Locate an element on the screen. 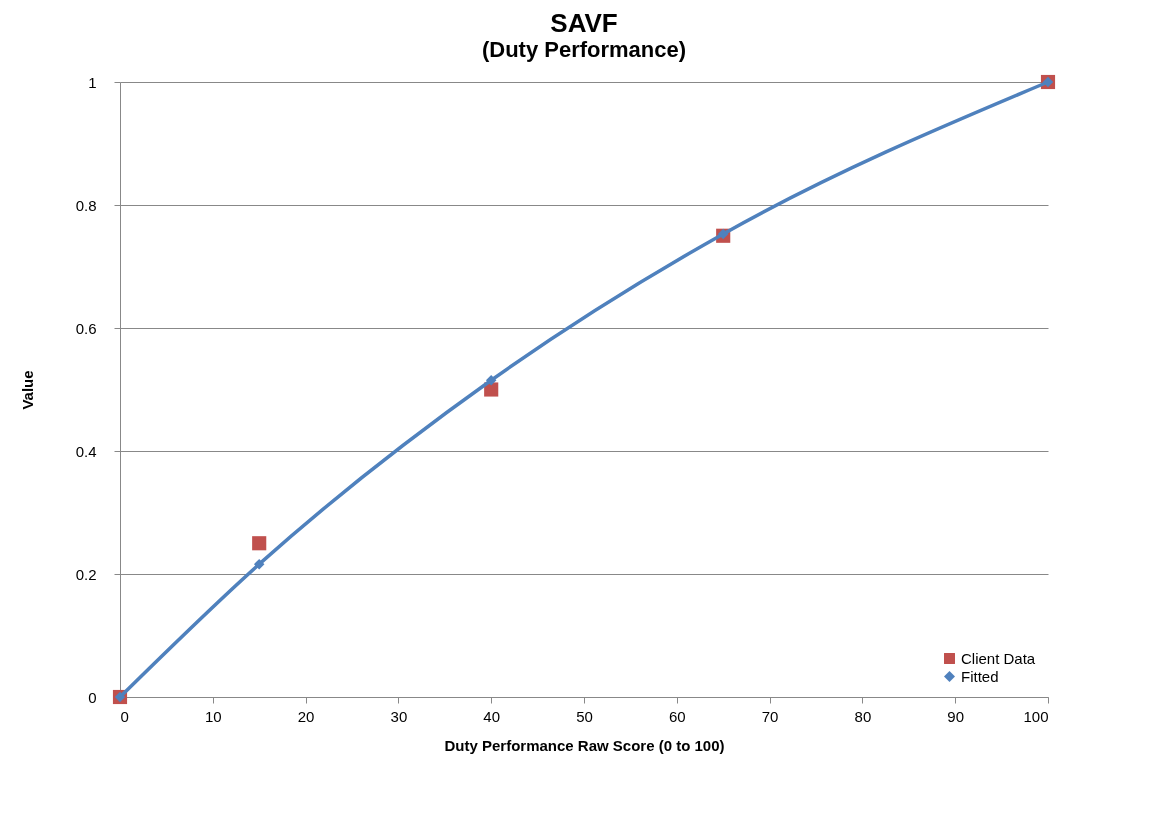  x-tick-label: 0 is located at coordinates (124, 716).